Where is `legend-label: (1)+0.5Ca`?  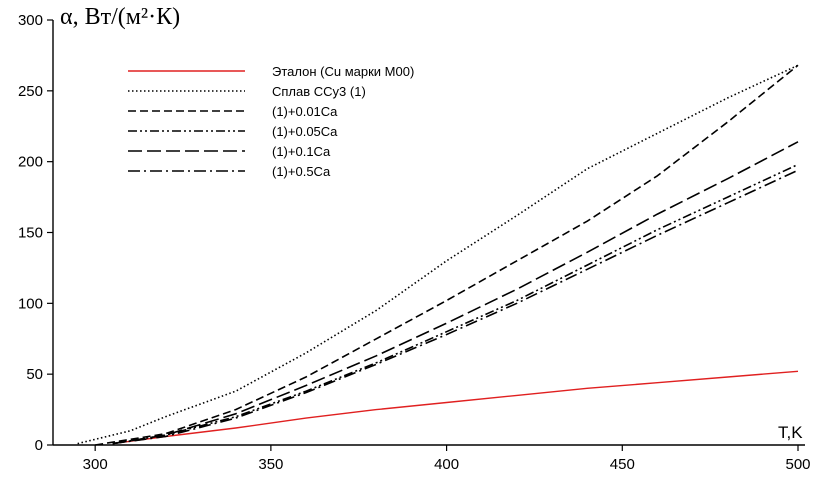
legend-label: (1)+0.5Ca is located at coordinates (301, 171).